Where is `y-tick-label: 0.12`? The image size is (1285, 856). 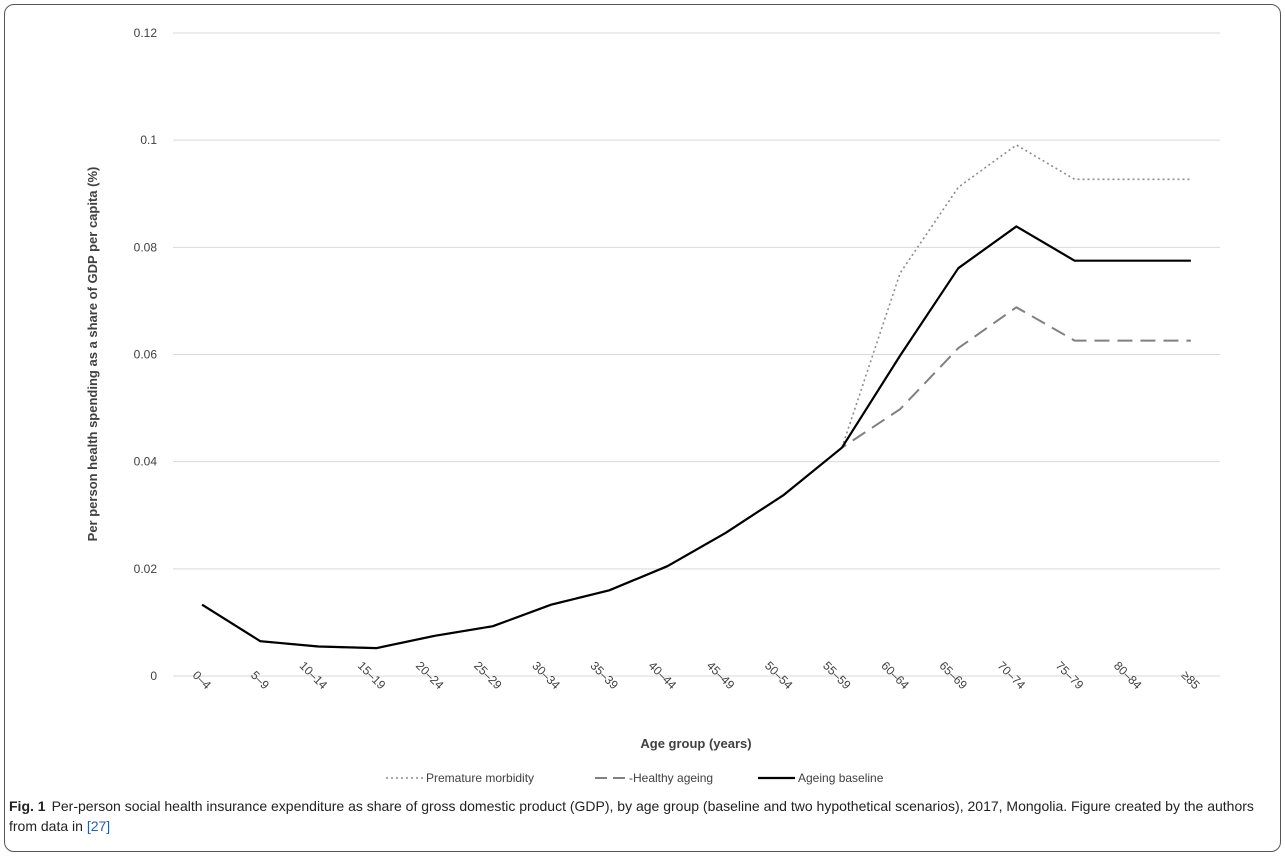 y-tick-label: 0.12 is located at coordinates (146, 33).